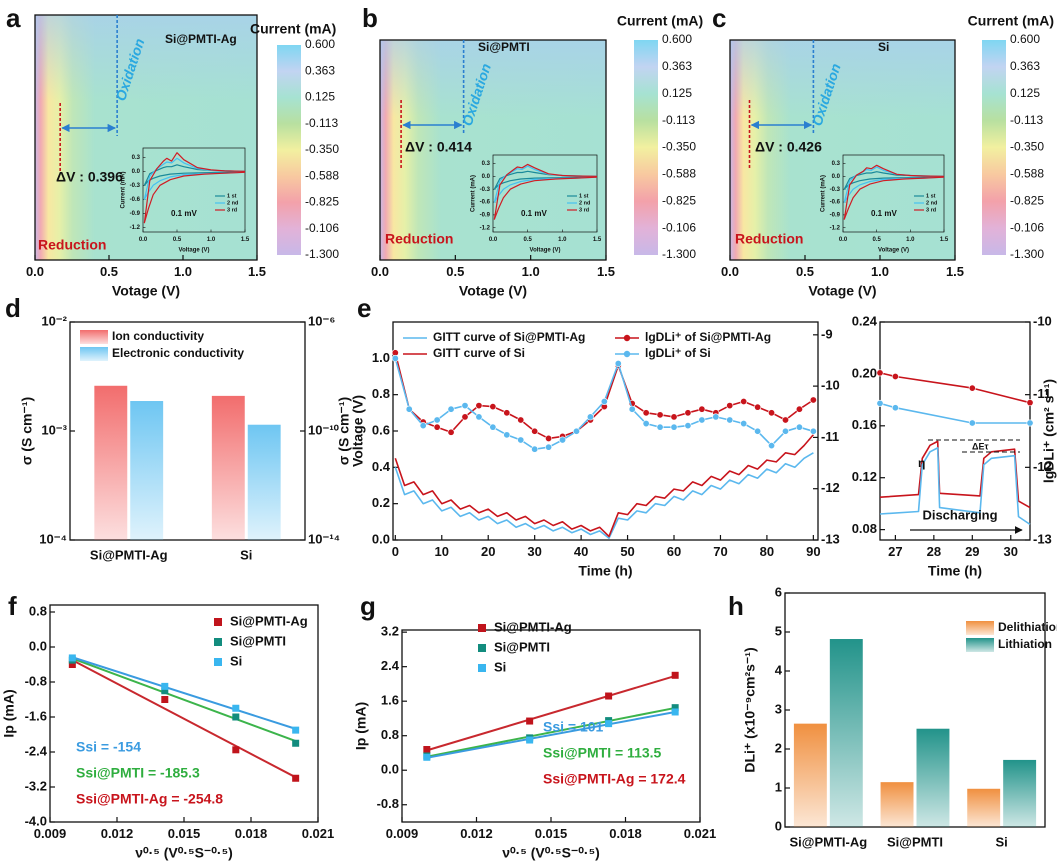 The height and width of the screenshot is (867, 1057). Describe the element at coordinates (36, 750) in the screenshot. I see `y-tick-label: -2.4` at that location.